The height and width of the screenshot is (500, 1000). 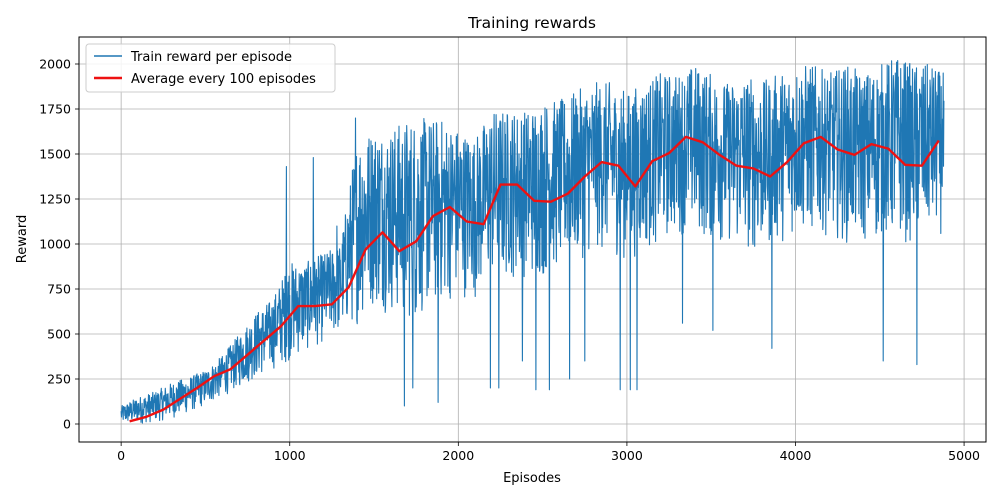 What do you see at coordinates (59, 334) in the screenshot?
I see `y-tick-label: 500` at bounding box center [59, 334].